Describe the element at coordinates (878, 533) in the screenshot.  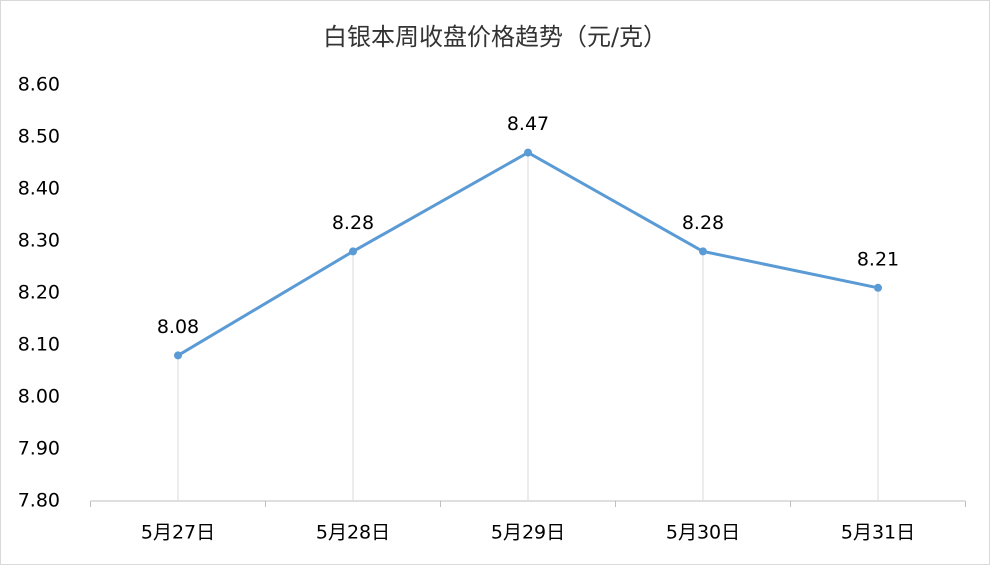
I see `x-tick-label: 5月31日` at that location.